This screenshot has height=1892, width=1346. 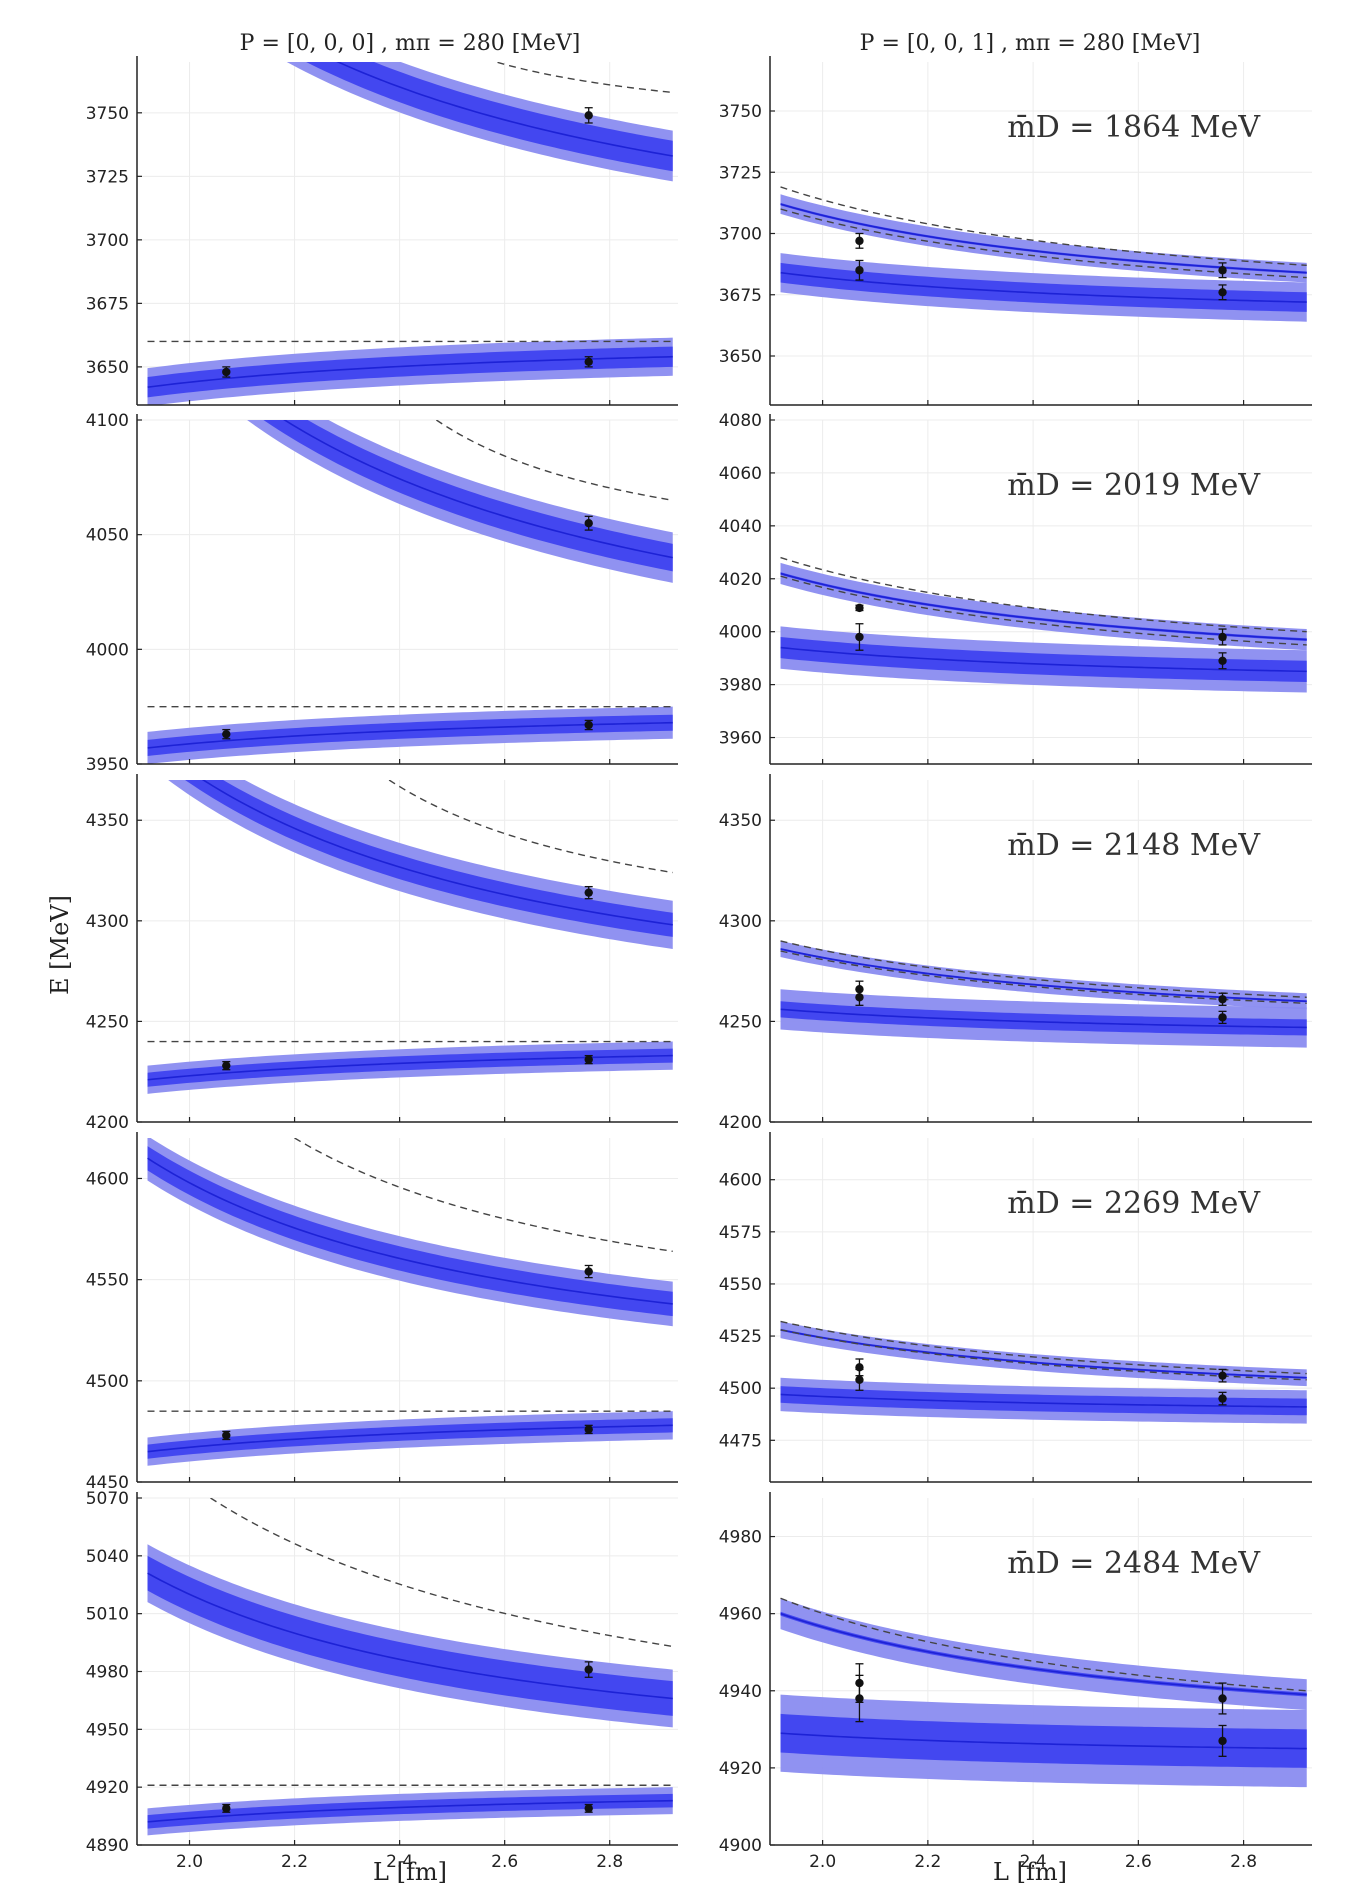 What do you see at coordinates (1134, 1203) in the screenshot?
I see `mass-annotation: m̄D = 2269 MeV` at bounding box center [1134, 1203].